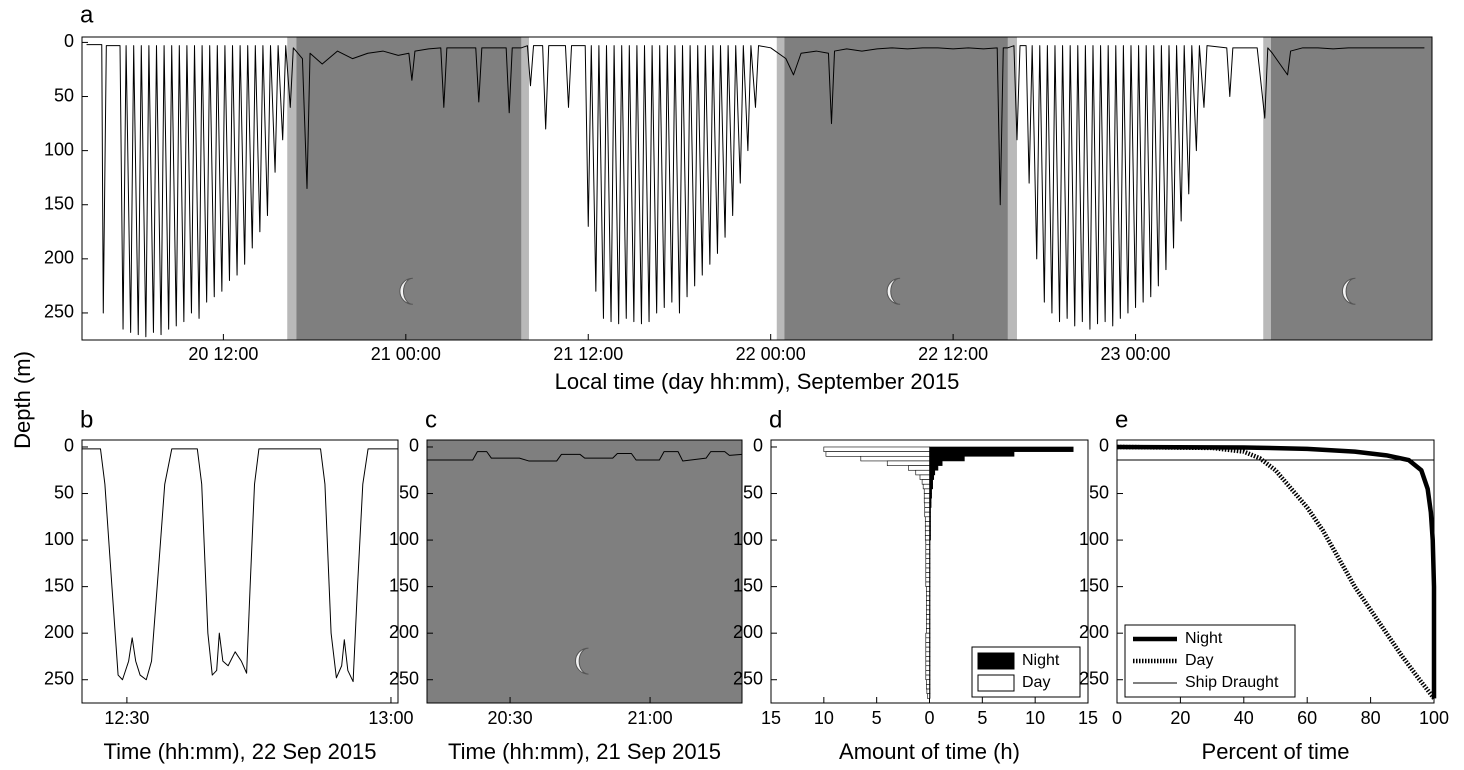 Image resolution: width=1464 pixels, height=770 pixels. I want to click on x-tick-label: 100, so click(1434, 718).